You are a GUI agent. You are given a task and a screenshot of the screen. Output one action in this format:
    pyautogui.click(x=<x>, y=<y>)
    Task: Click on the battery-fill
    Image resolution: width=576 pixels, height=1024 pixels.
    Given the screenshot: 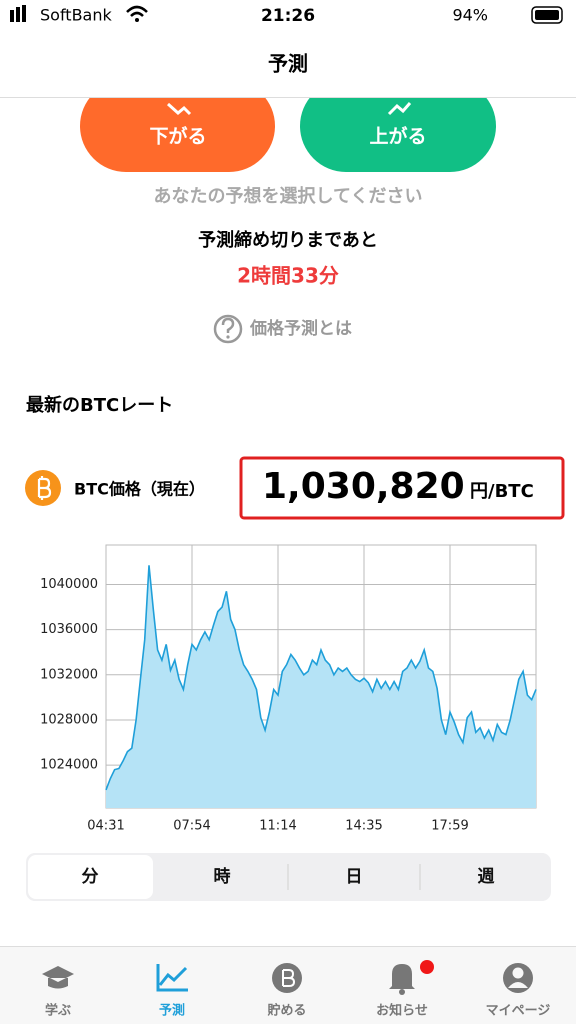 What is the action you would take?
    pyautogui.click(x=547, y=15)
    